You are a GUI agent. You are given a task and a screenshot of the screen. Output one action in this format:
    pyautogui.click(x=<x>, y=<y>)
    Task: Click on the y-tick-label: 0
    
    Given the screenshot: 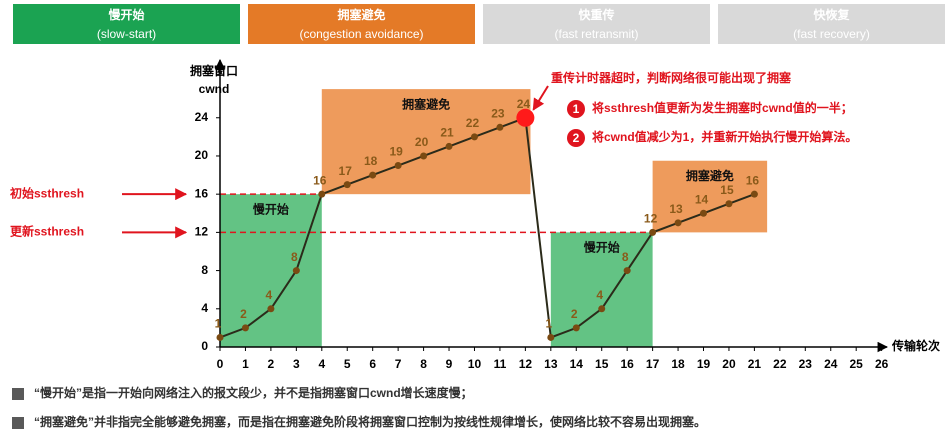 What is the action you would take?
    pyautogui.click(x=204, y=346)
    